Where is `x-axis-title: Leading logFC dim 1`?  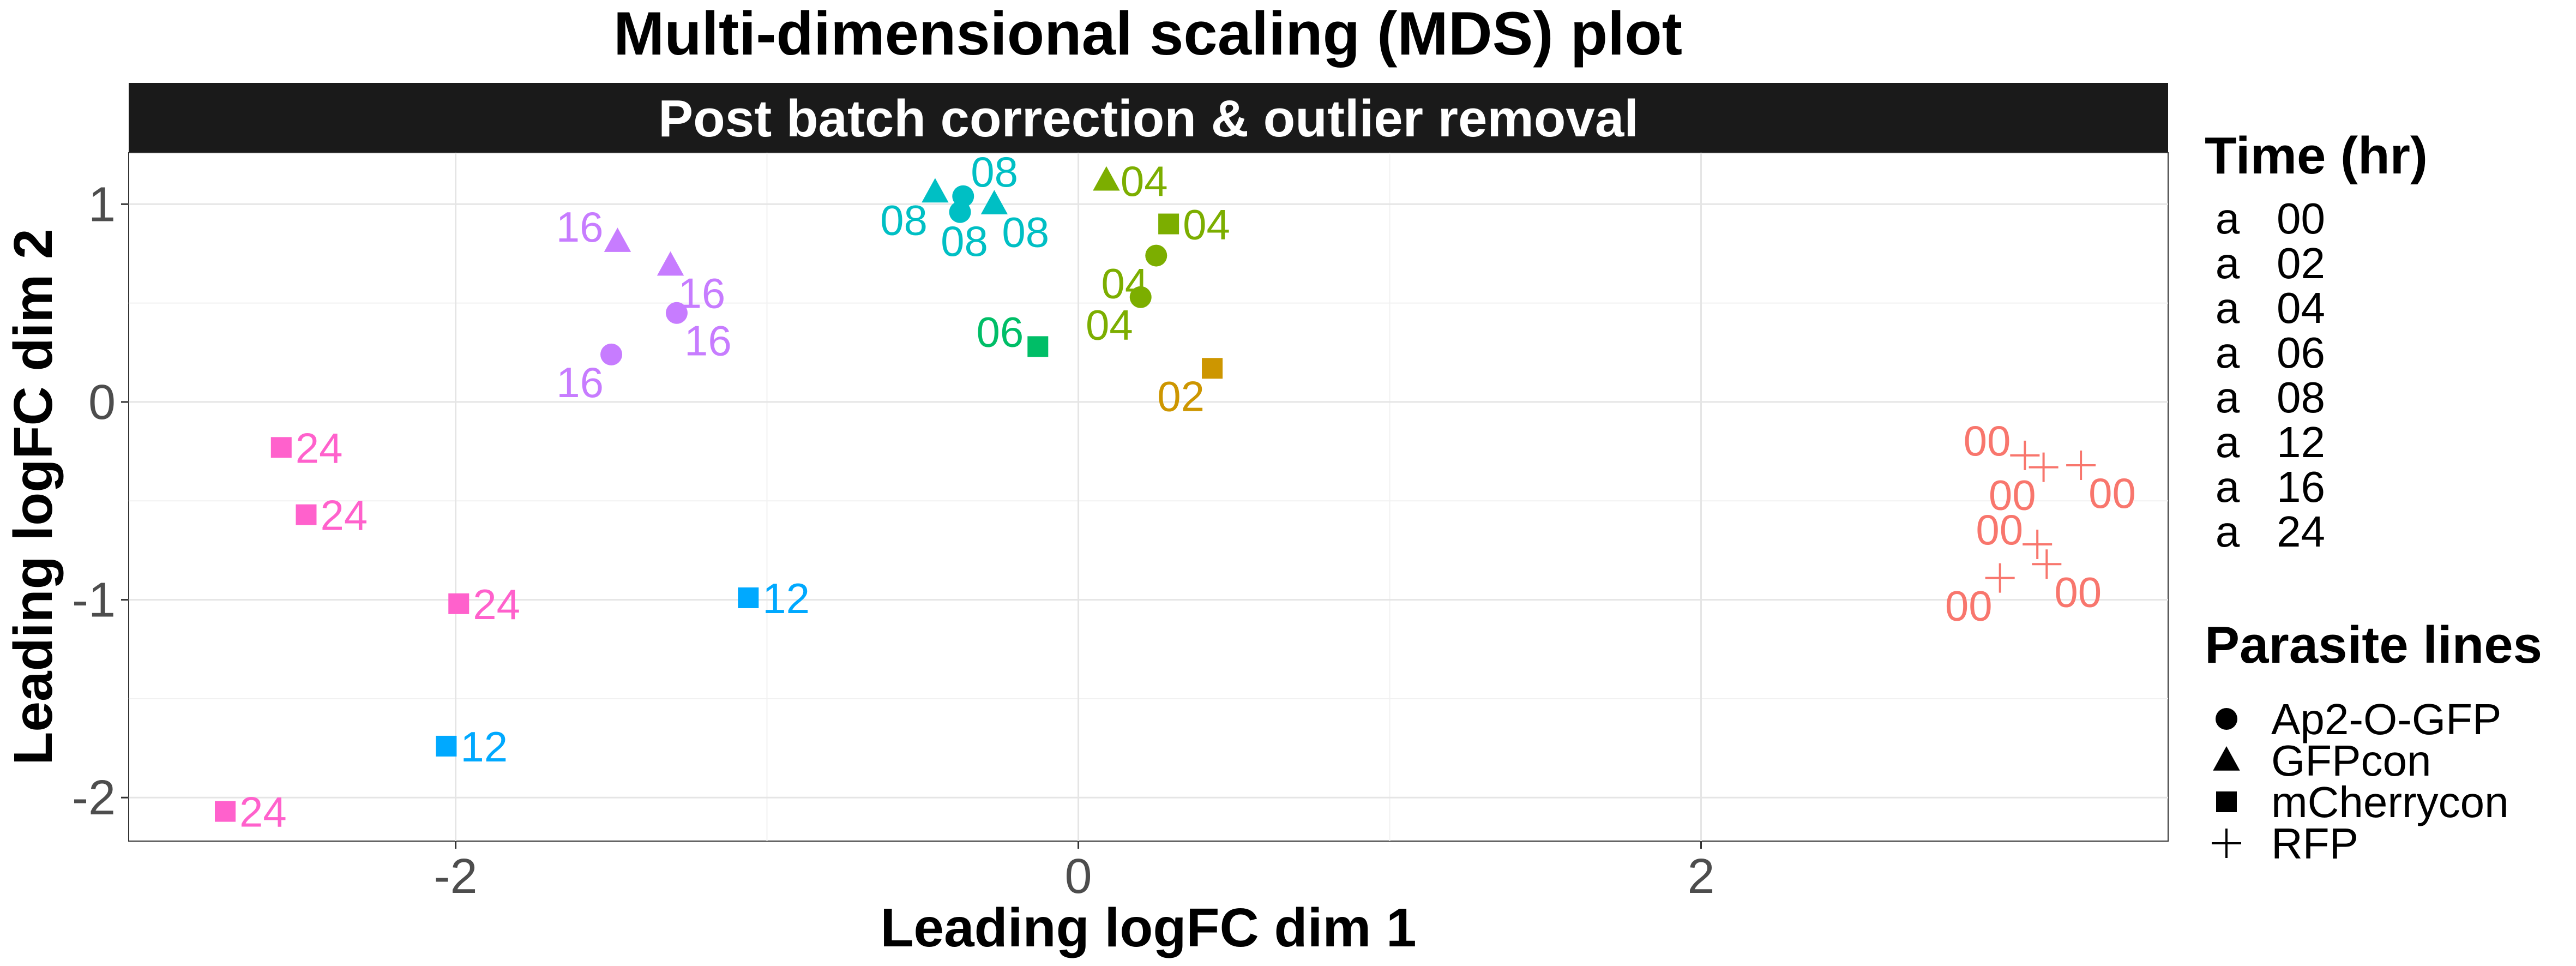 x-axis-title: Leading logFC dim 1 is located at coordinates (1148, 927).